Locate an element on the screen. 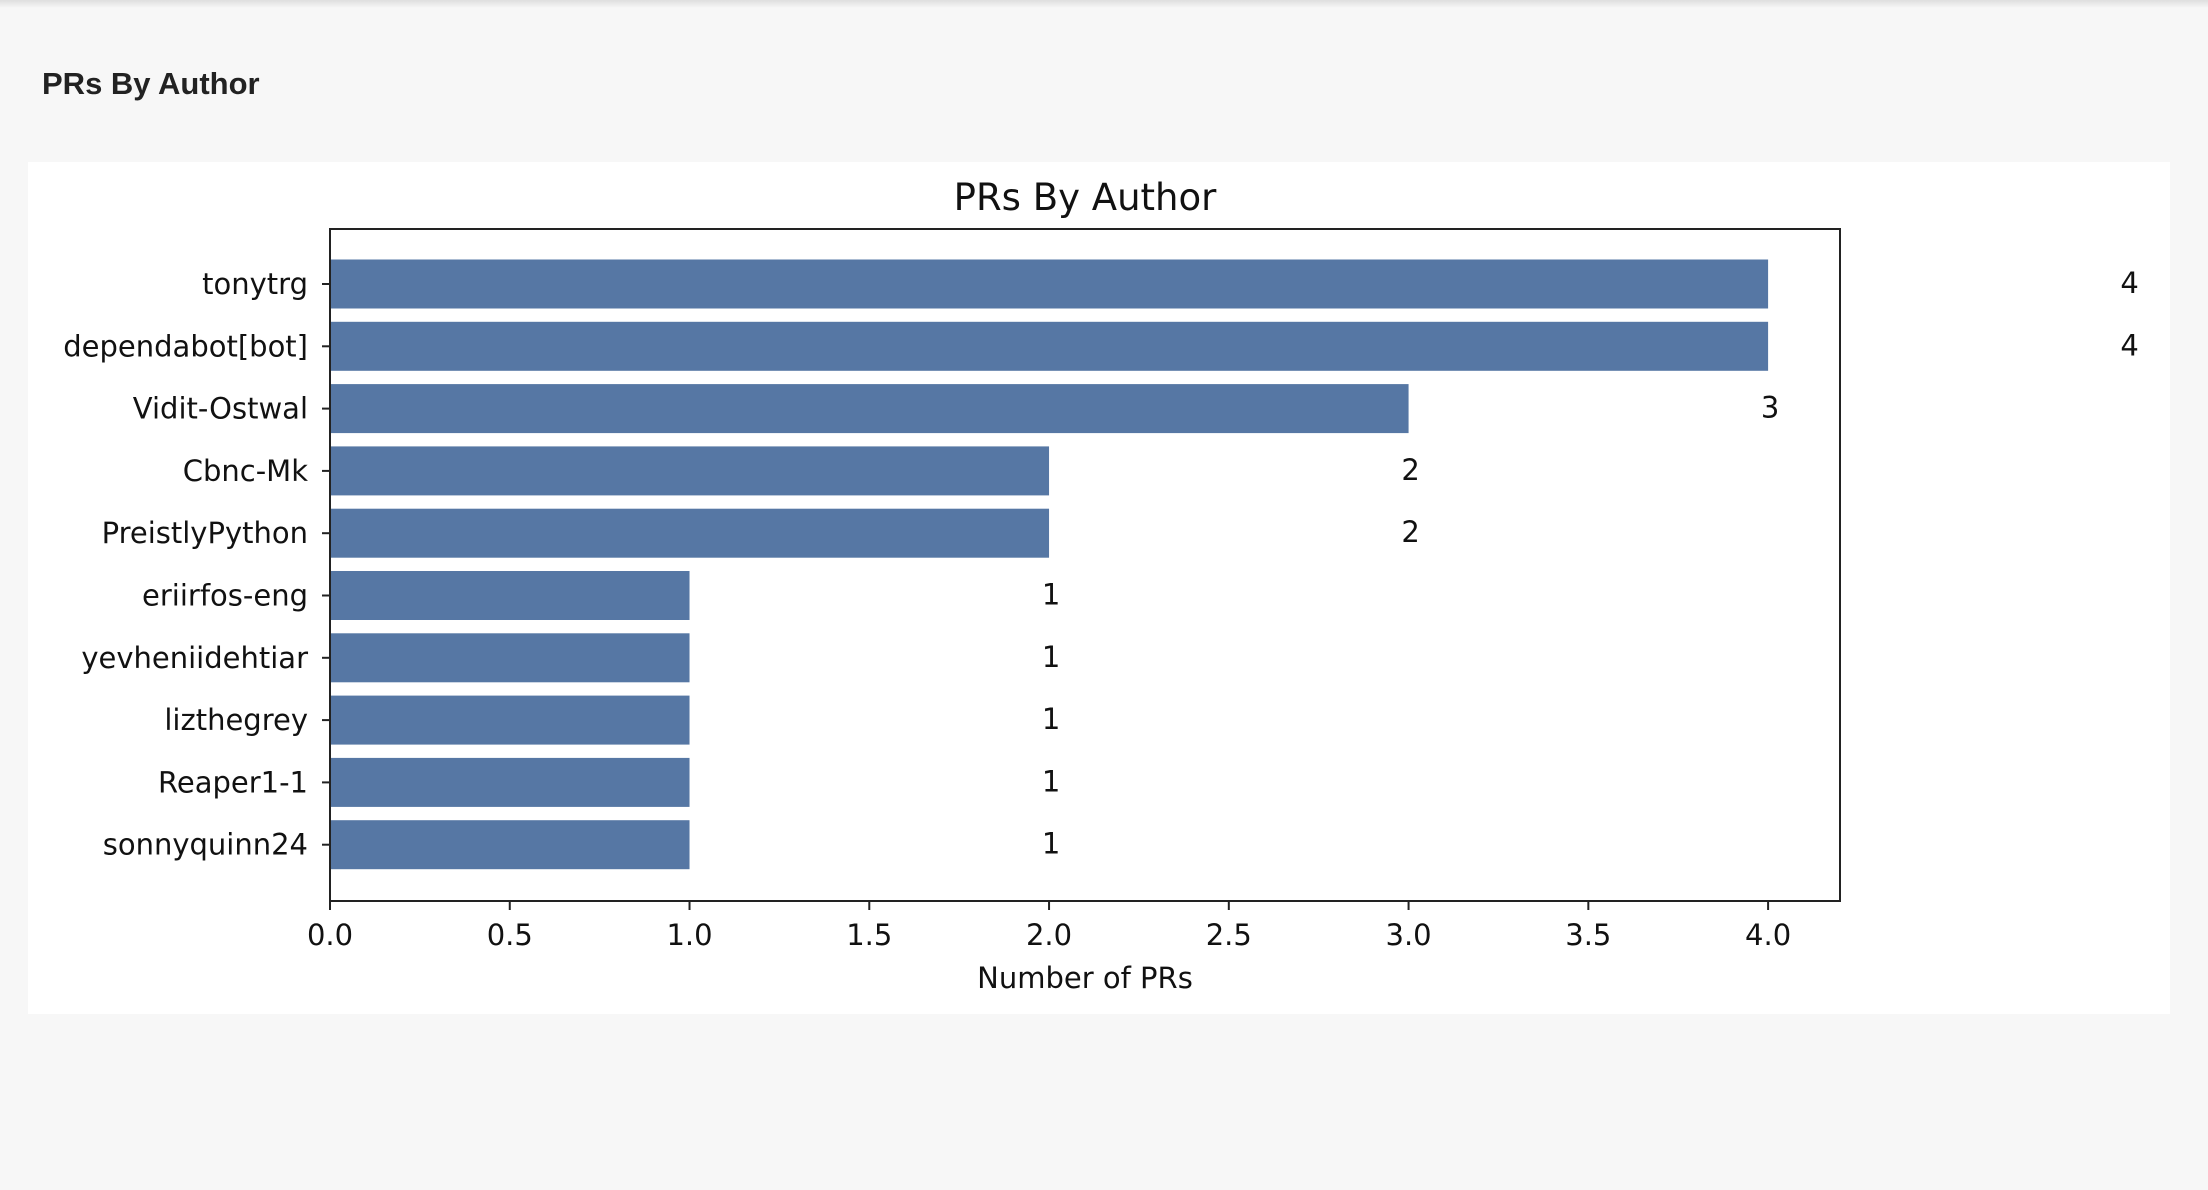 This screenshot has height=1190, width=2208. bar-value-label: 3 is located at coordinates (1770, 408).